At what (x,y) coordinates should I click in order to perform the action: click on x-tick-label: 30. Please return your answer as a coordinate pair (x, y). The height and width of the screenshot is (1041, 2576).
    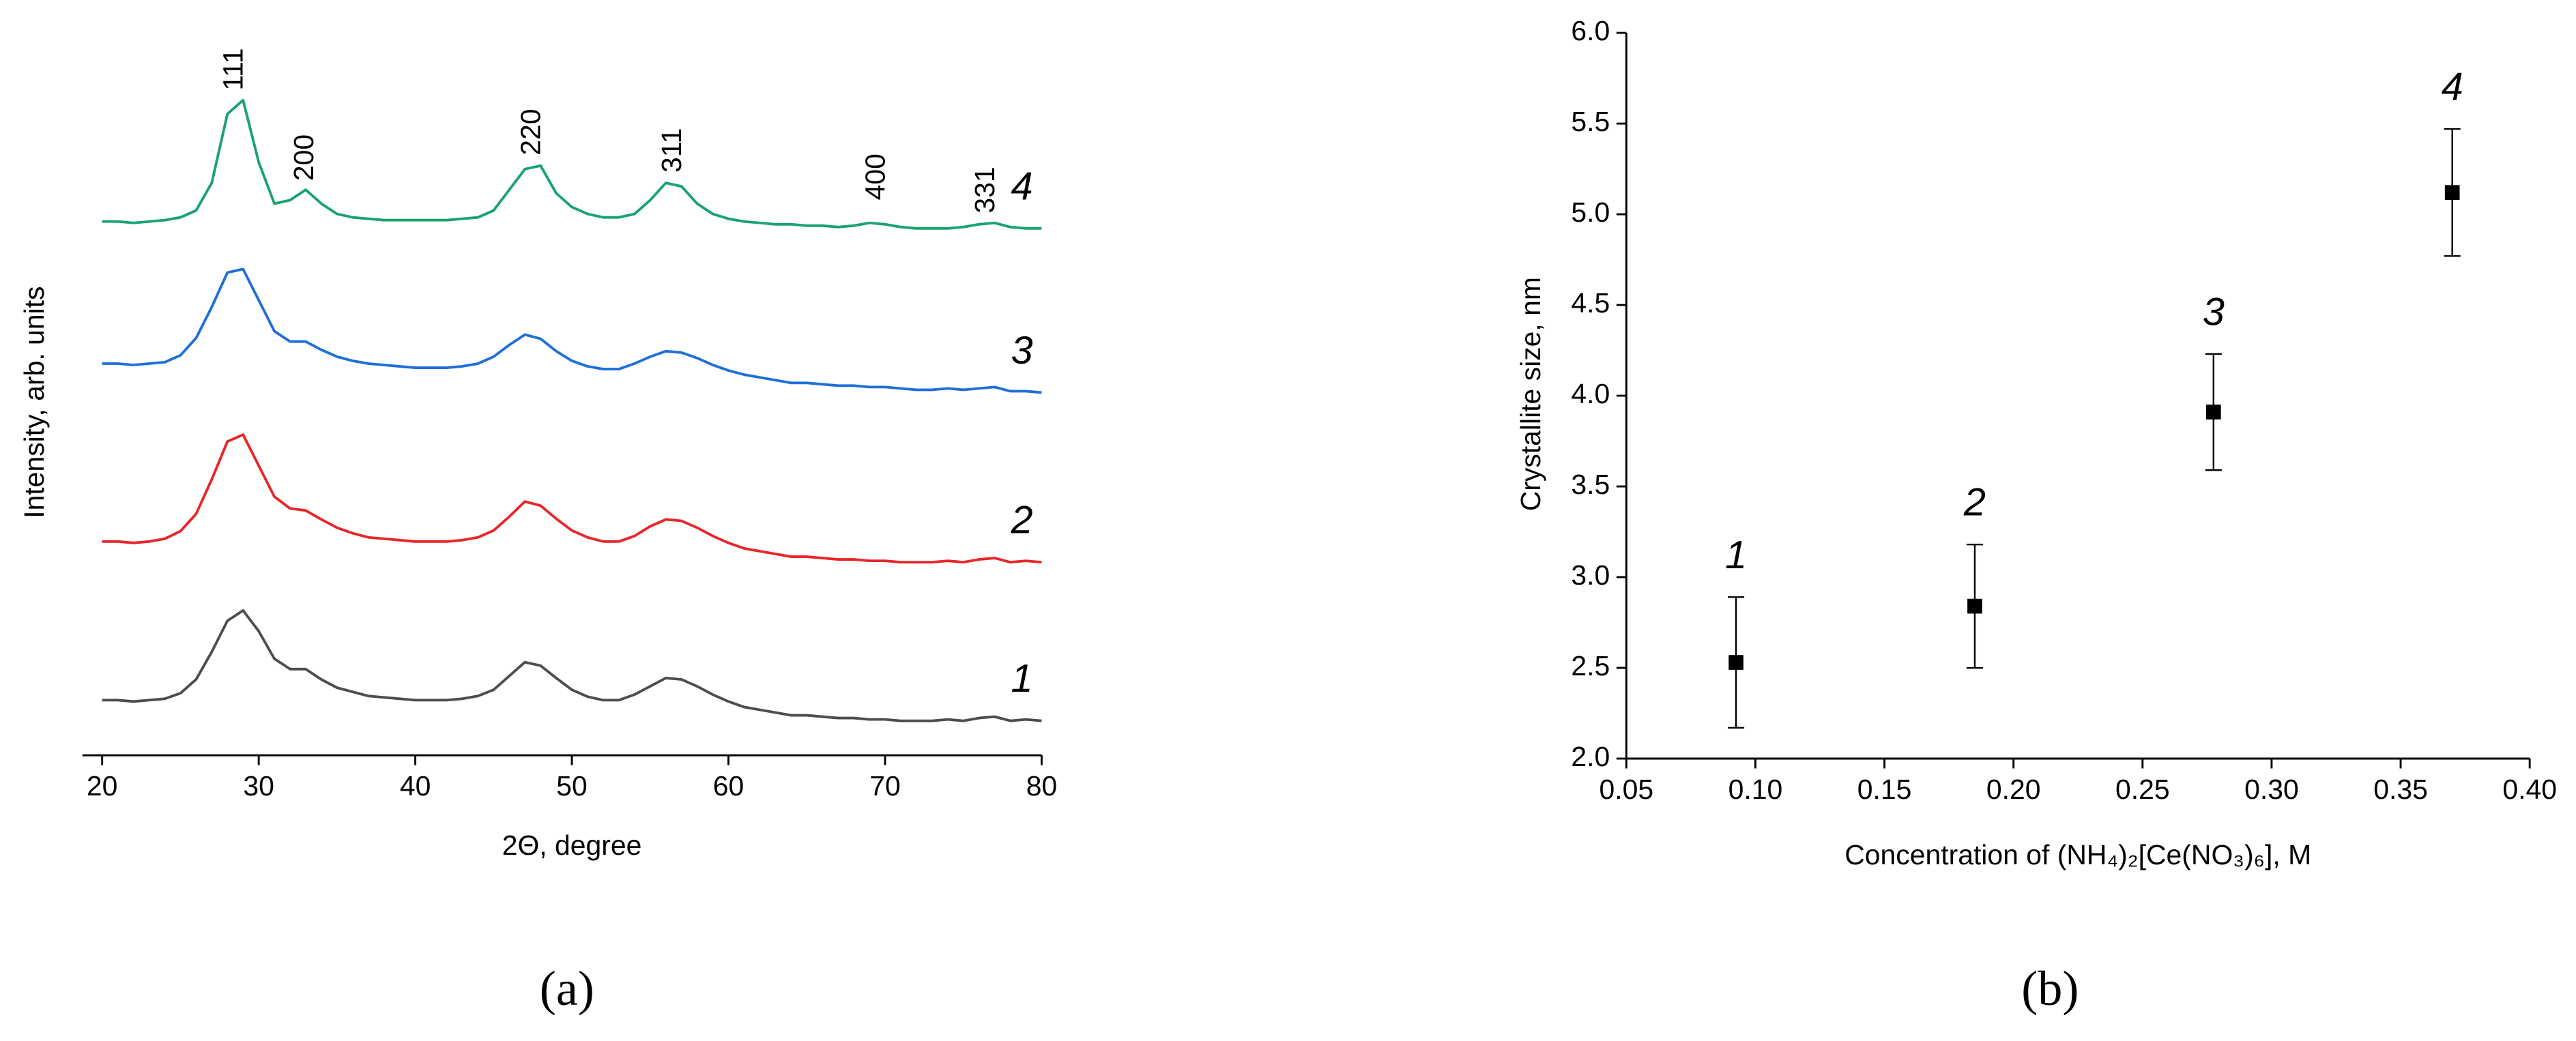
    Looking at the image, I should click on (258, 786).